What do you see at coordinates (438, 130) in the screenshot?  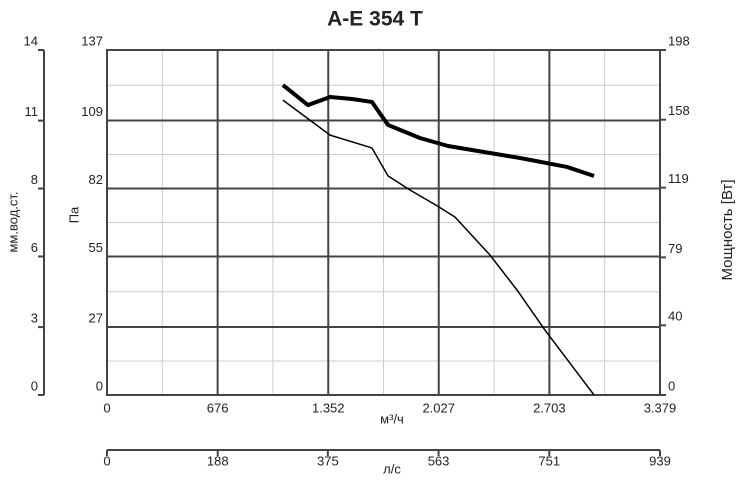 I see `curve` at bounding box center [438, 130].